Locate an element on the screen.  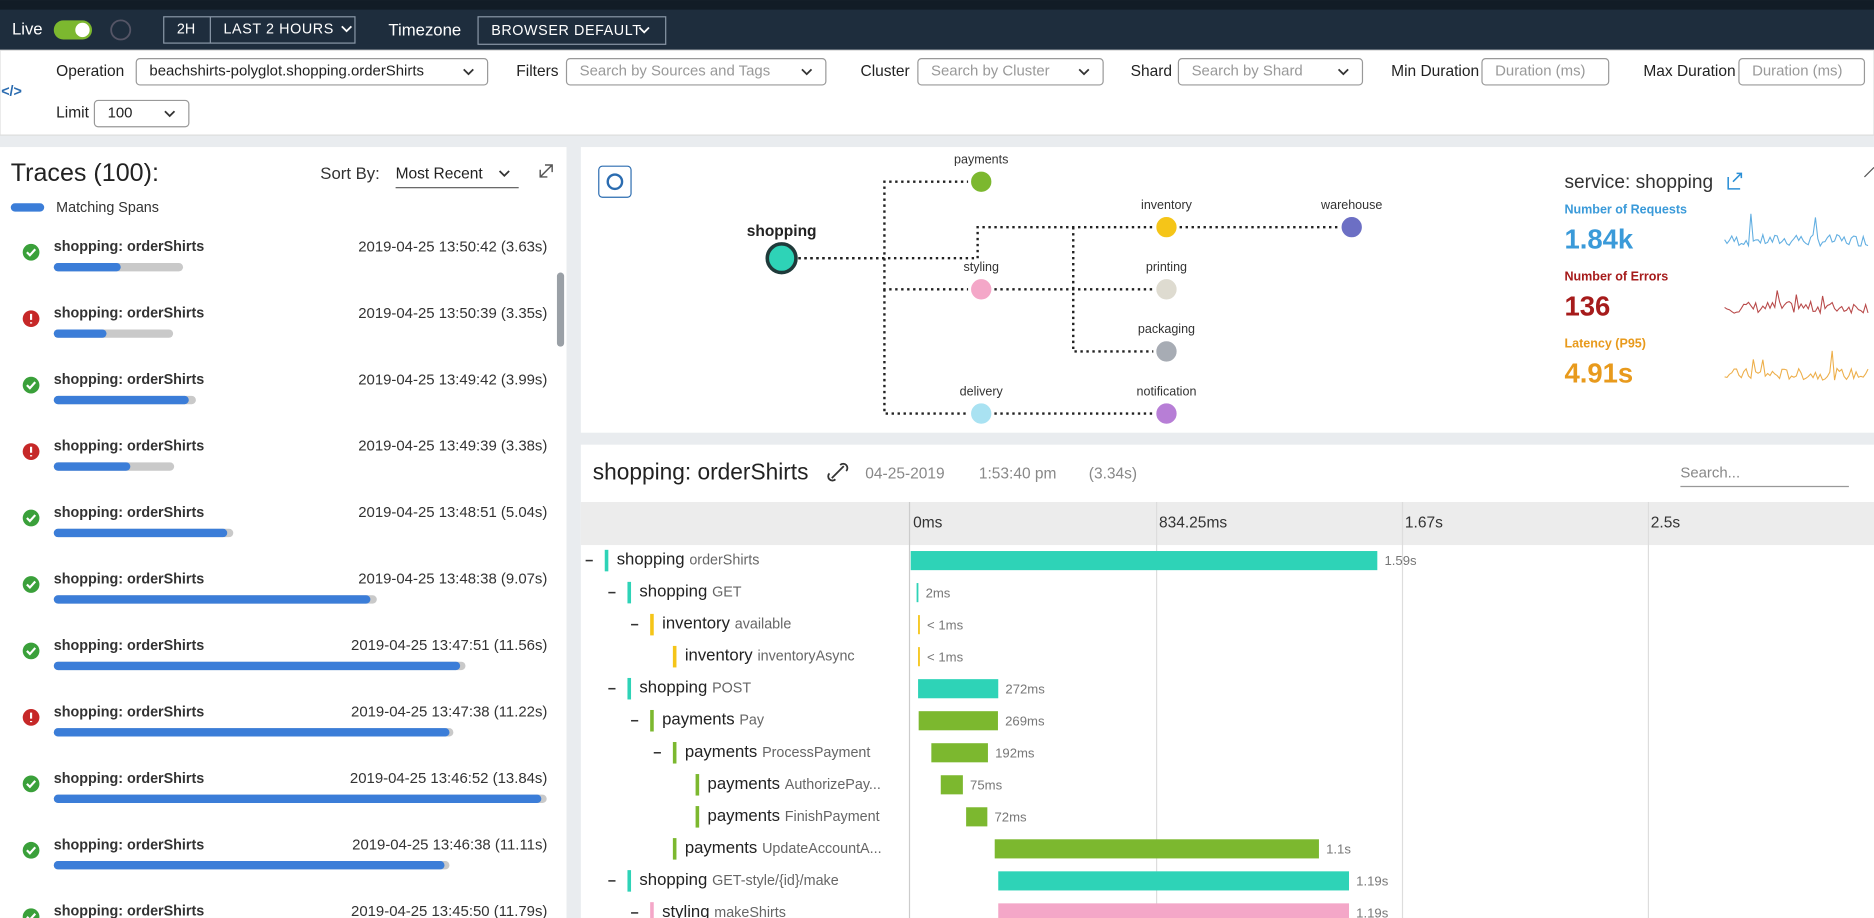
timezone-box is located at coordinates (572, 30).